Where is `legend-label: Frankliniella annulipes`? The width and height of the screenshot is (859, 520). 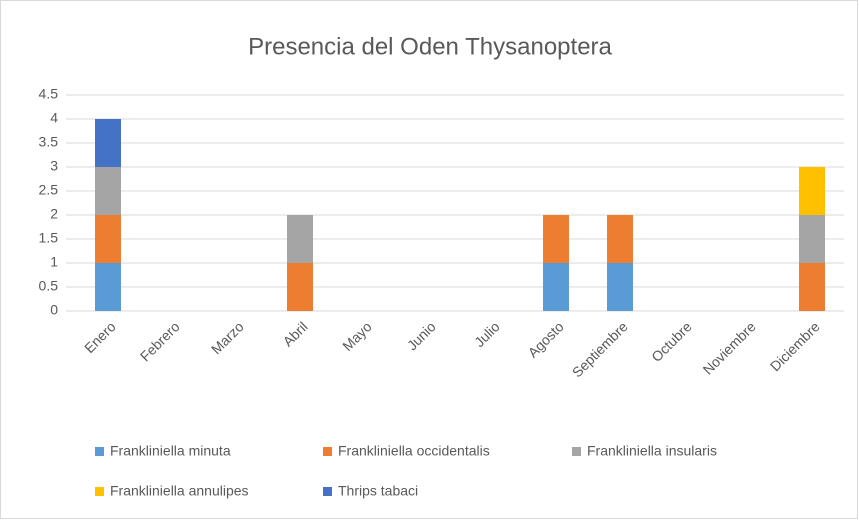 legend-label: Frankliniella annulipes is located at coordinates (179, 491).